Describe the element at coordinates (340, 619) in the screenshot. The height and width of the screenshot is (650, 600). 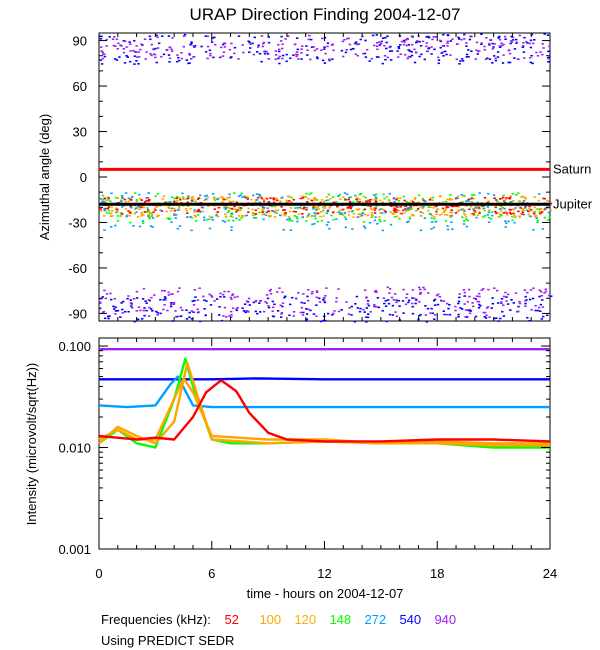
I see `frequency-148: 148` at that location.